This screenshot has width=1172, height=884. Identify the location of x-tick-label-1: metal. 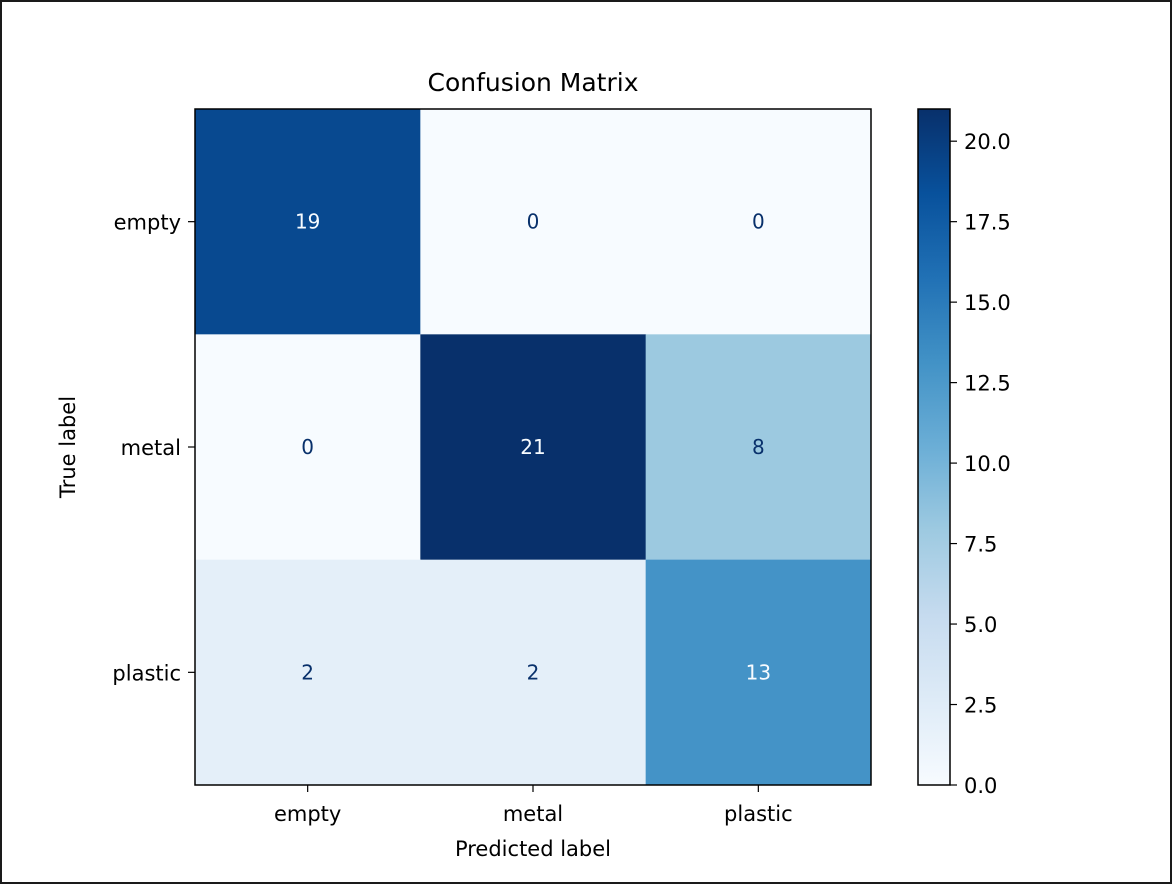
(533, 814).